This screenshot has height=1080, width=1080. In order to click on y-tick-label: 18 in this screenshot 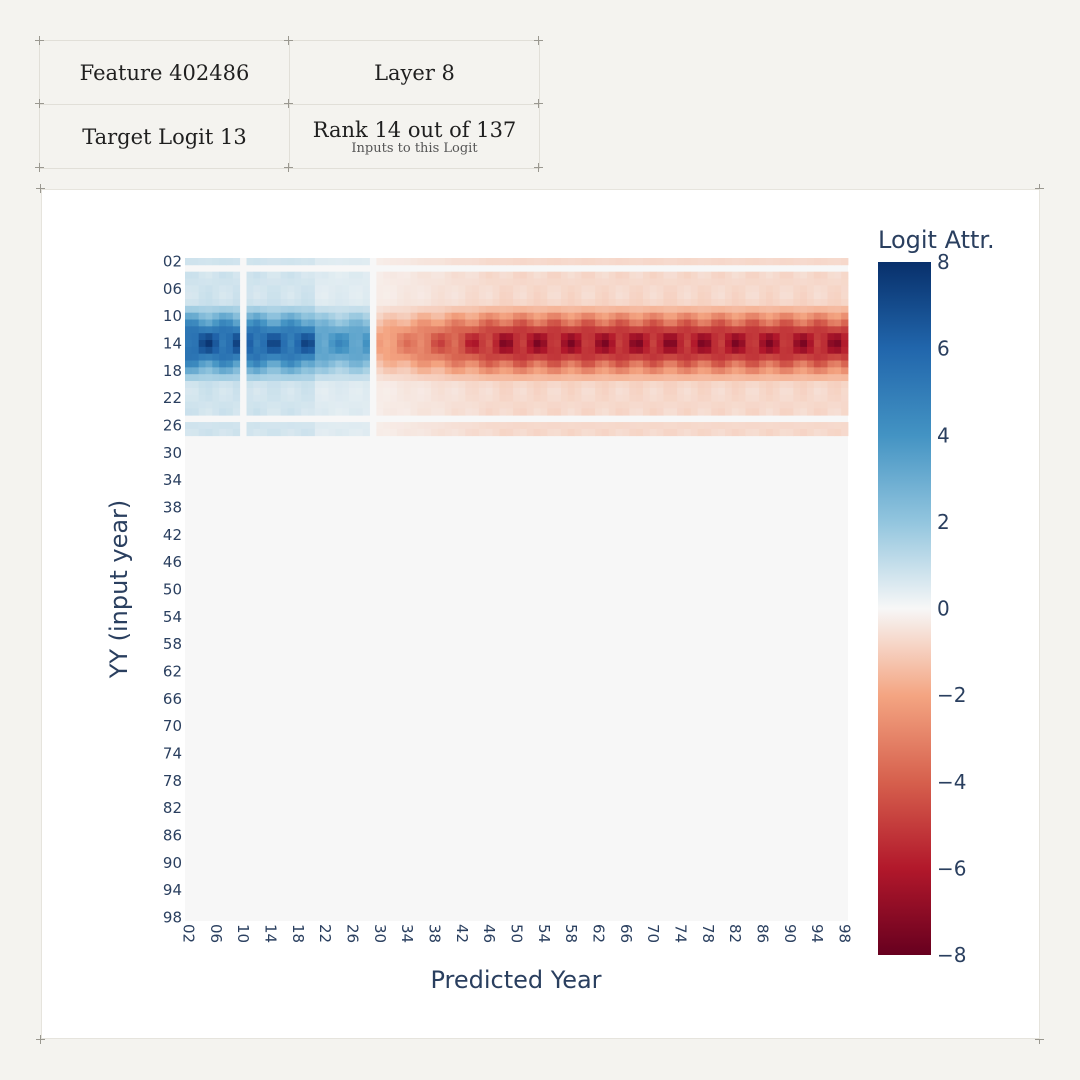, I will do `click(172, 371)`.